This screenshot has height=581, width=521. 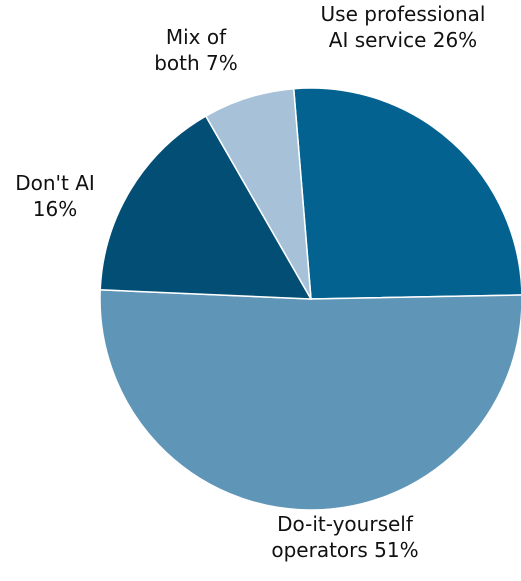 I want to click on slice-label: Mix of both 7%, so click(x=196, y=50).